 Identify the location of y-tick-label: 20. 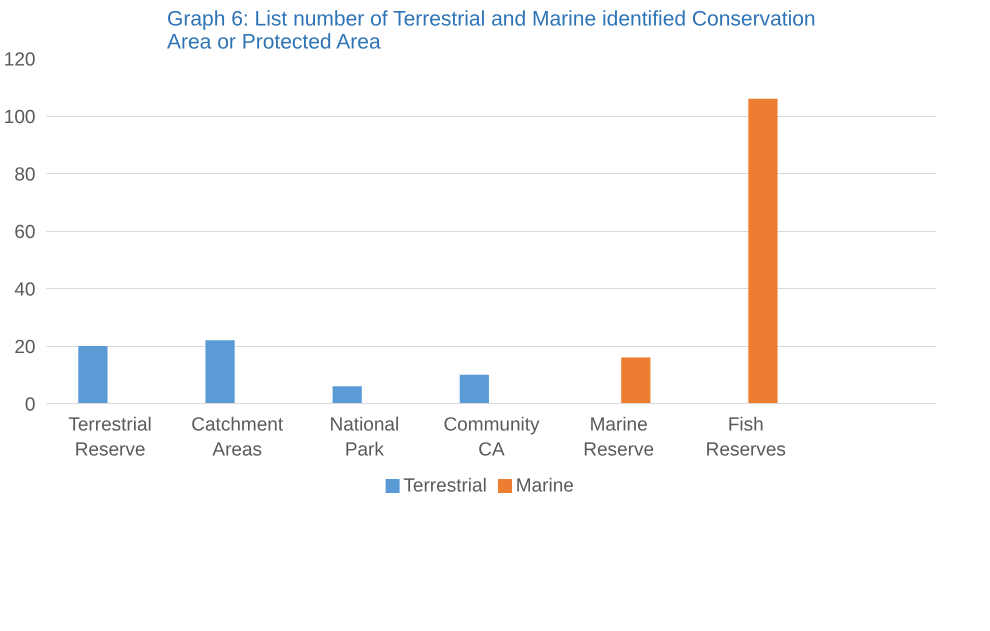
(25, 347).